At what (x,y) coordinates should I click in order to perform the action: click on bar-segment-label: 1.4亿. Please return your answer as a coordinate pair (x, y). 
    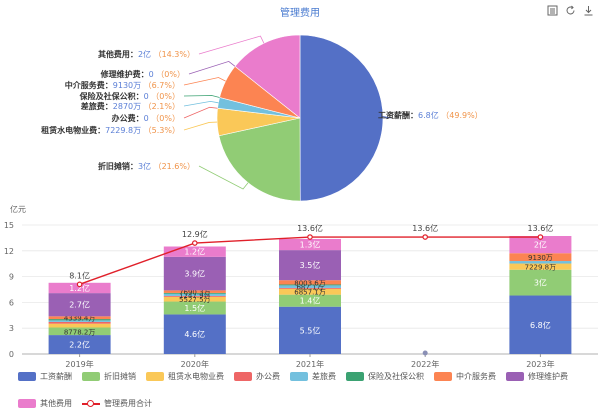
    Looking at the image, I should click on (310, 301).